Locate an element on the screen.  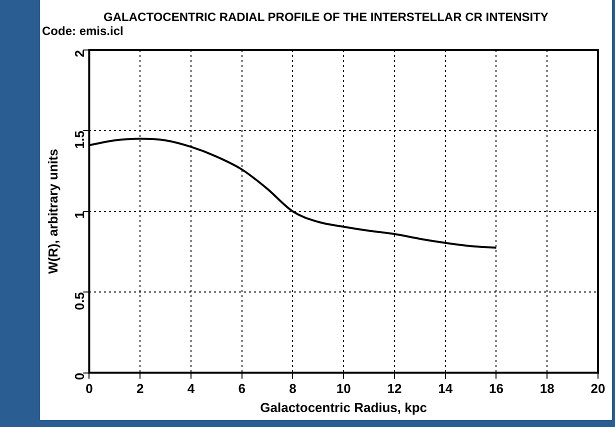
text: Code: emis.icl is located at coordinates (83, 31).